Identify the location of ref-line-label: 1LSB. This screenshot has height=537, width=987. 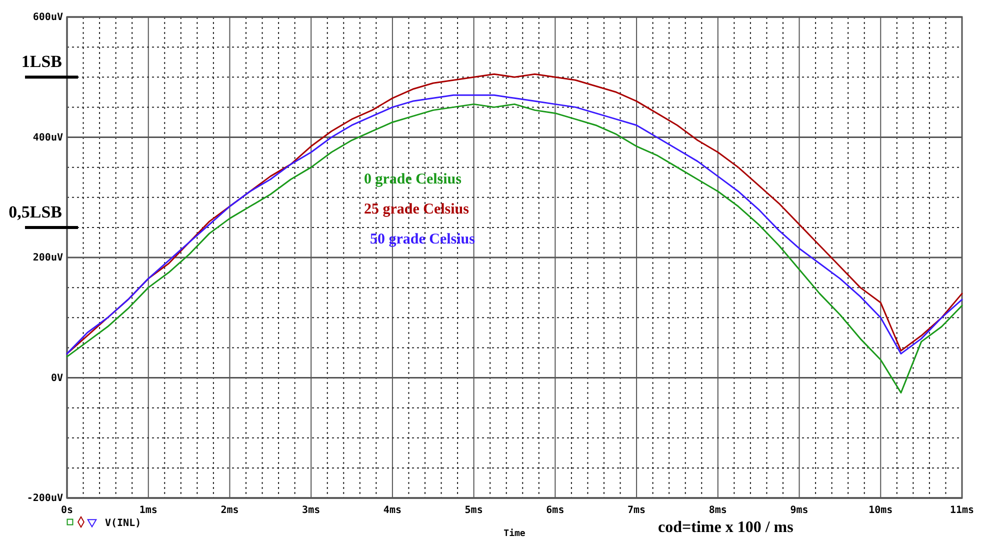
(41, 62).